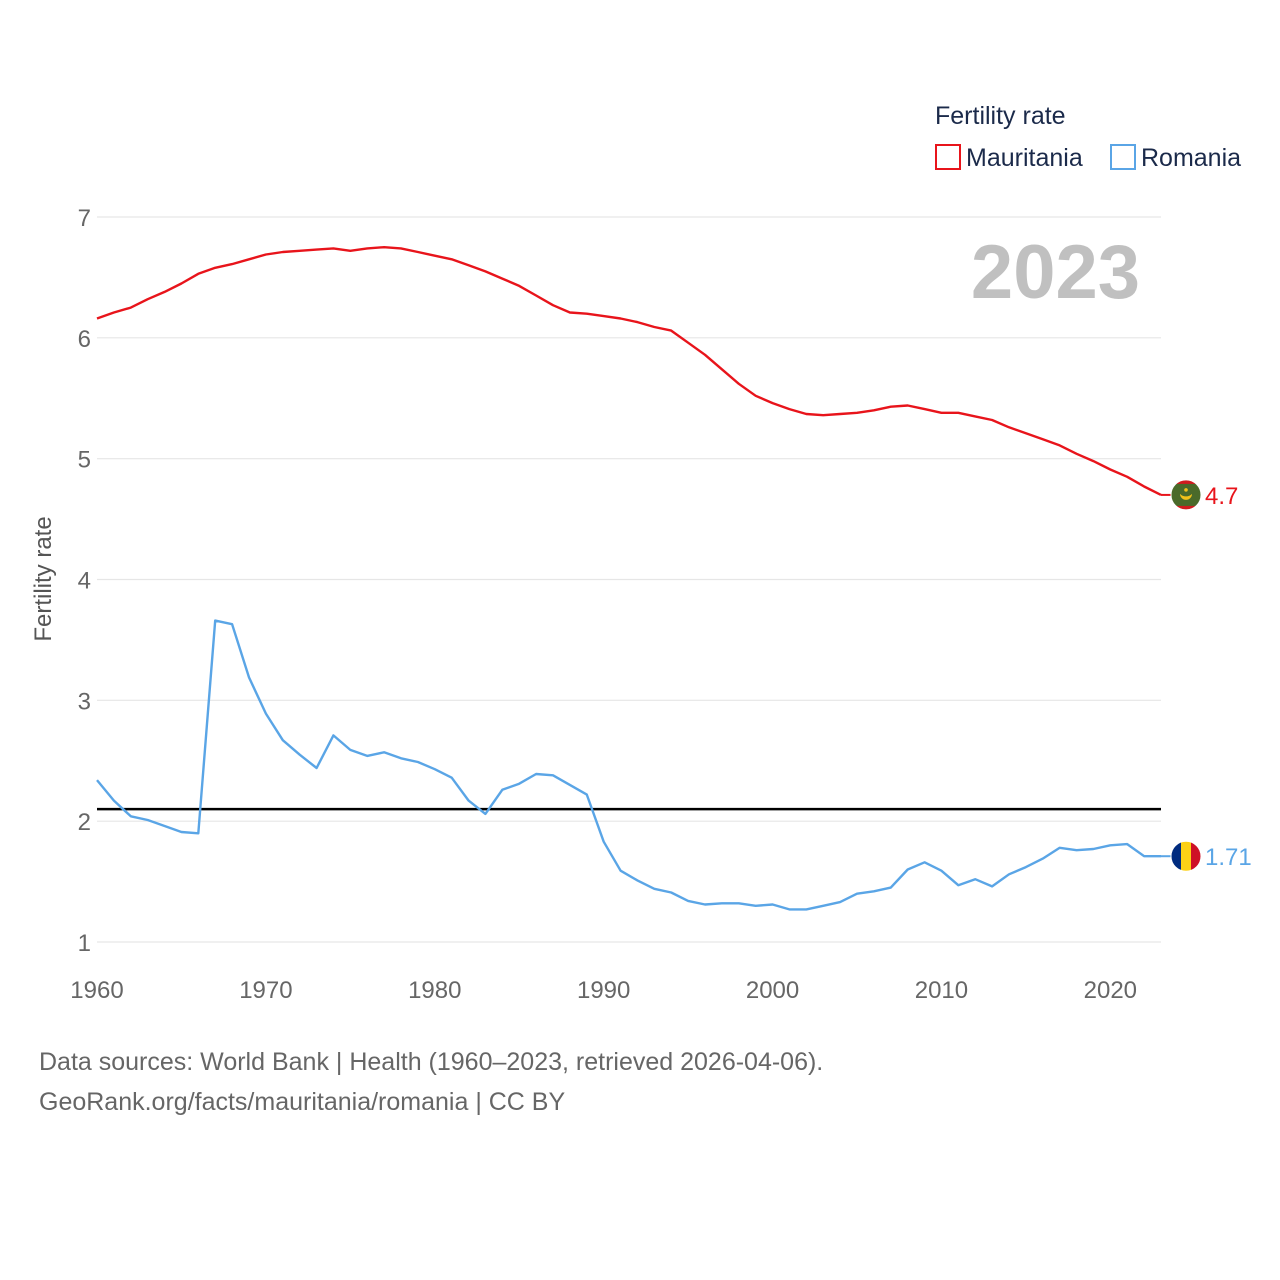 The height and width of the screenshot is (1280, 1280). Describe the element at coordinates (1186, 856) in the screenshot. I see `romania-flag-icon` at that location.